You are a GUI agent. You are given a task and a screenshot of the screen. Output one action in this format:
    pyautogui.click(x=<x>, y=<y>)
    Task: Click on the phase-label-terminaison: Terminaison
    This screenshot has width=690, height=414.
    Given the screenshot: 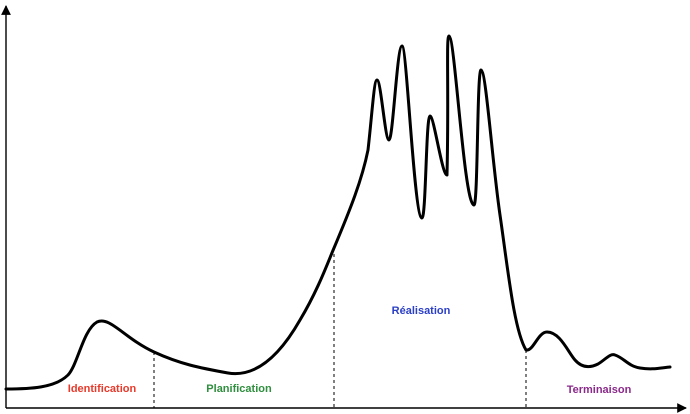 What is the action you would take?
    pyautogui.click(x=599, y=390)
    